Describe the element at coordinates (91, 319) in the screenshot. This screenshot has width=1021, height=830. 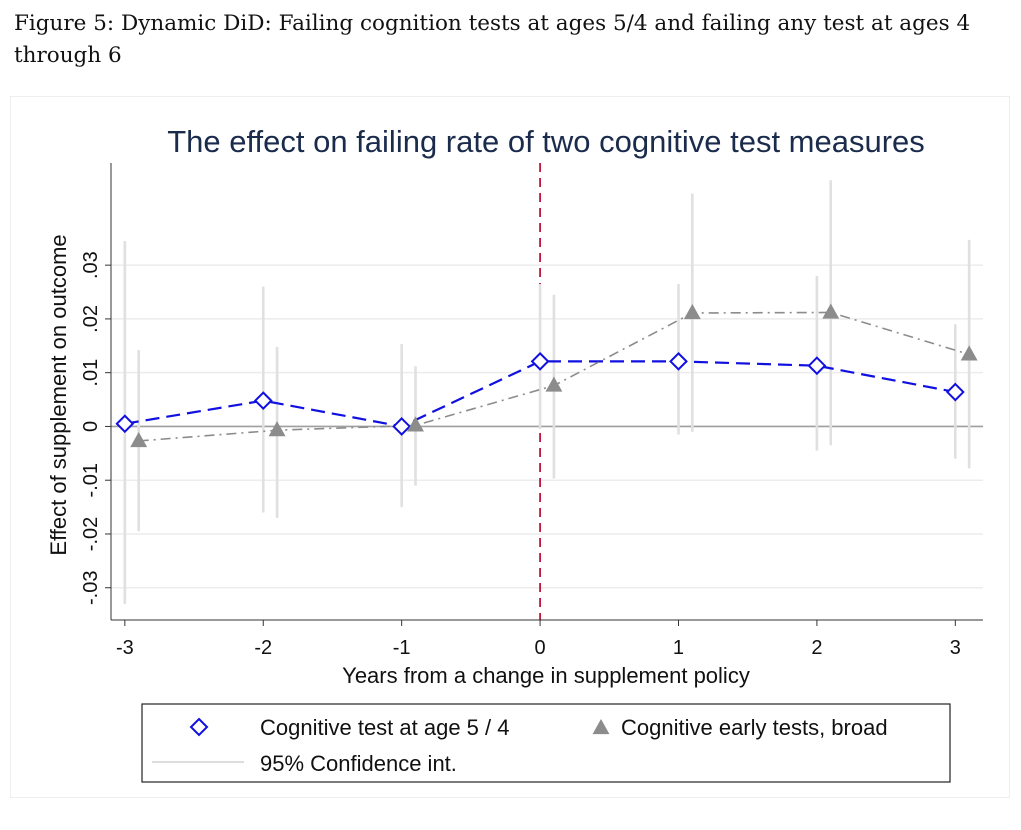
I see `y-tick-label: .02` at that location.